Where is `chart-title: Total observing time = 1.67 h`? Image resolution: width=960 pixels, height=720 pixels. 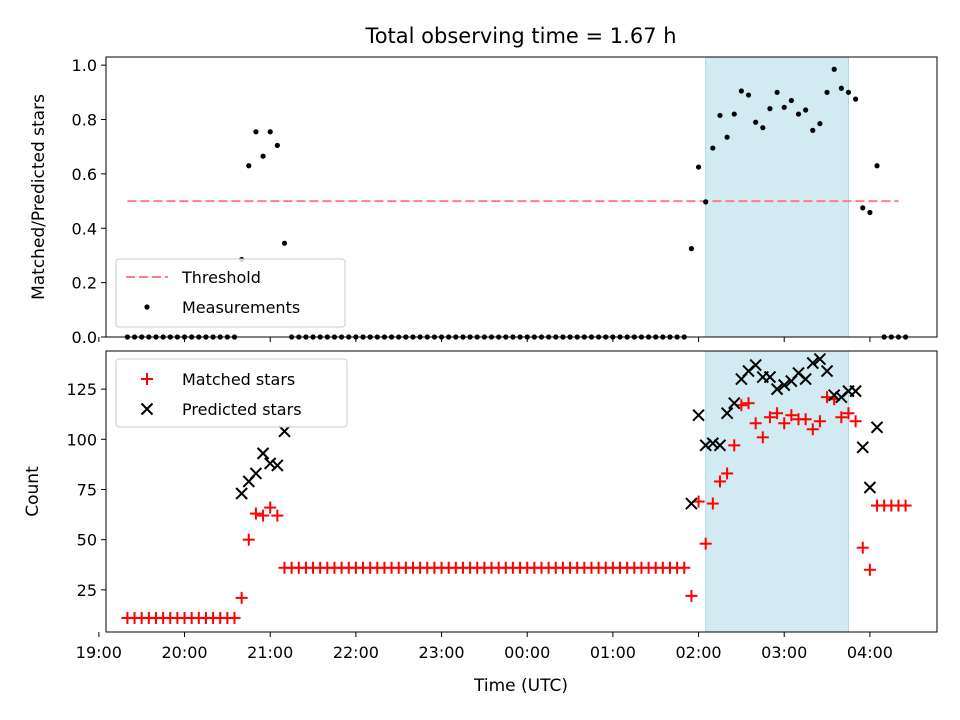
chart-title: Total observing time = 1.67 h is located at coordinates (520, 36).